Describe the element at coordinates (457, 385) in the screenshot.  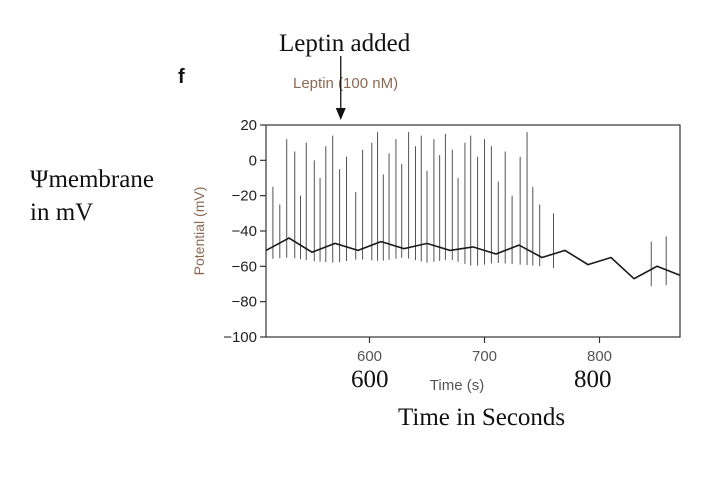
I see `x-axis-label: Time (s)` at that location.